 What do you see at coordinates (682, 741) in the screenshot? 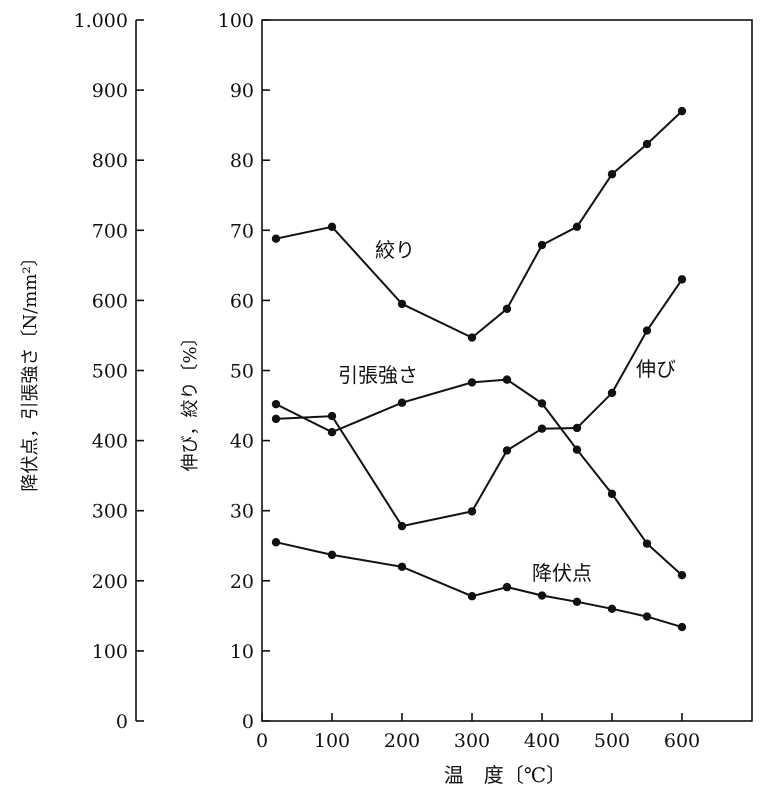
I see `x-tick-label: 600` at bounding box center [682, 741].